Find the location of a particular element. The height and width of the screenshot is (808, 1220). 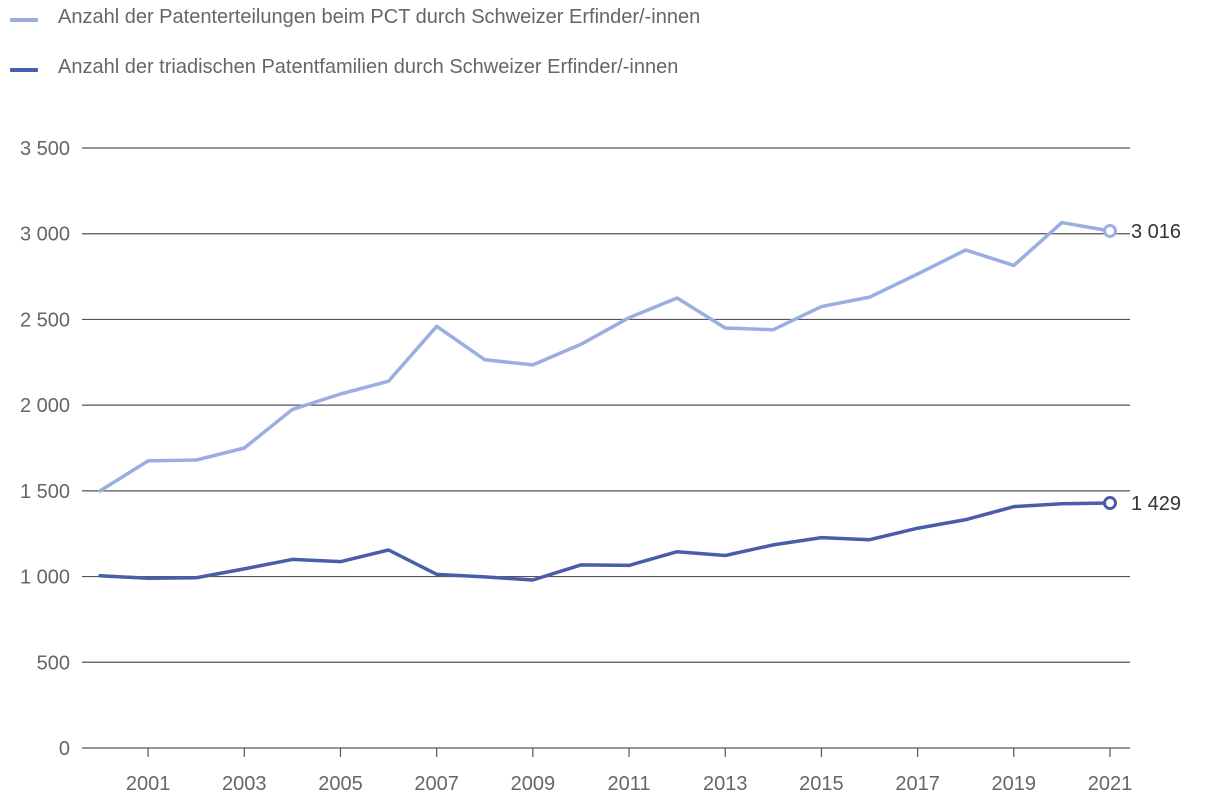

x-tick-label: 2007 is located at coordinates (436, 784).